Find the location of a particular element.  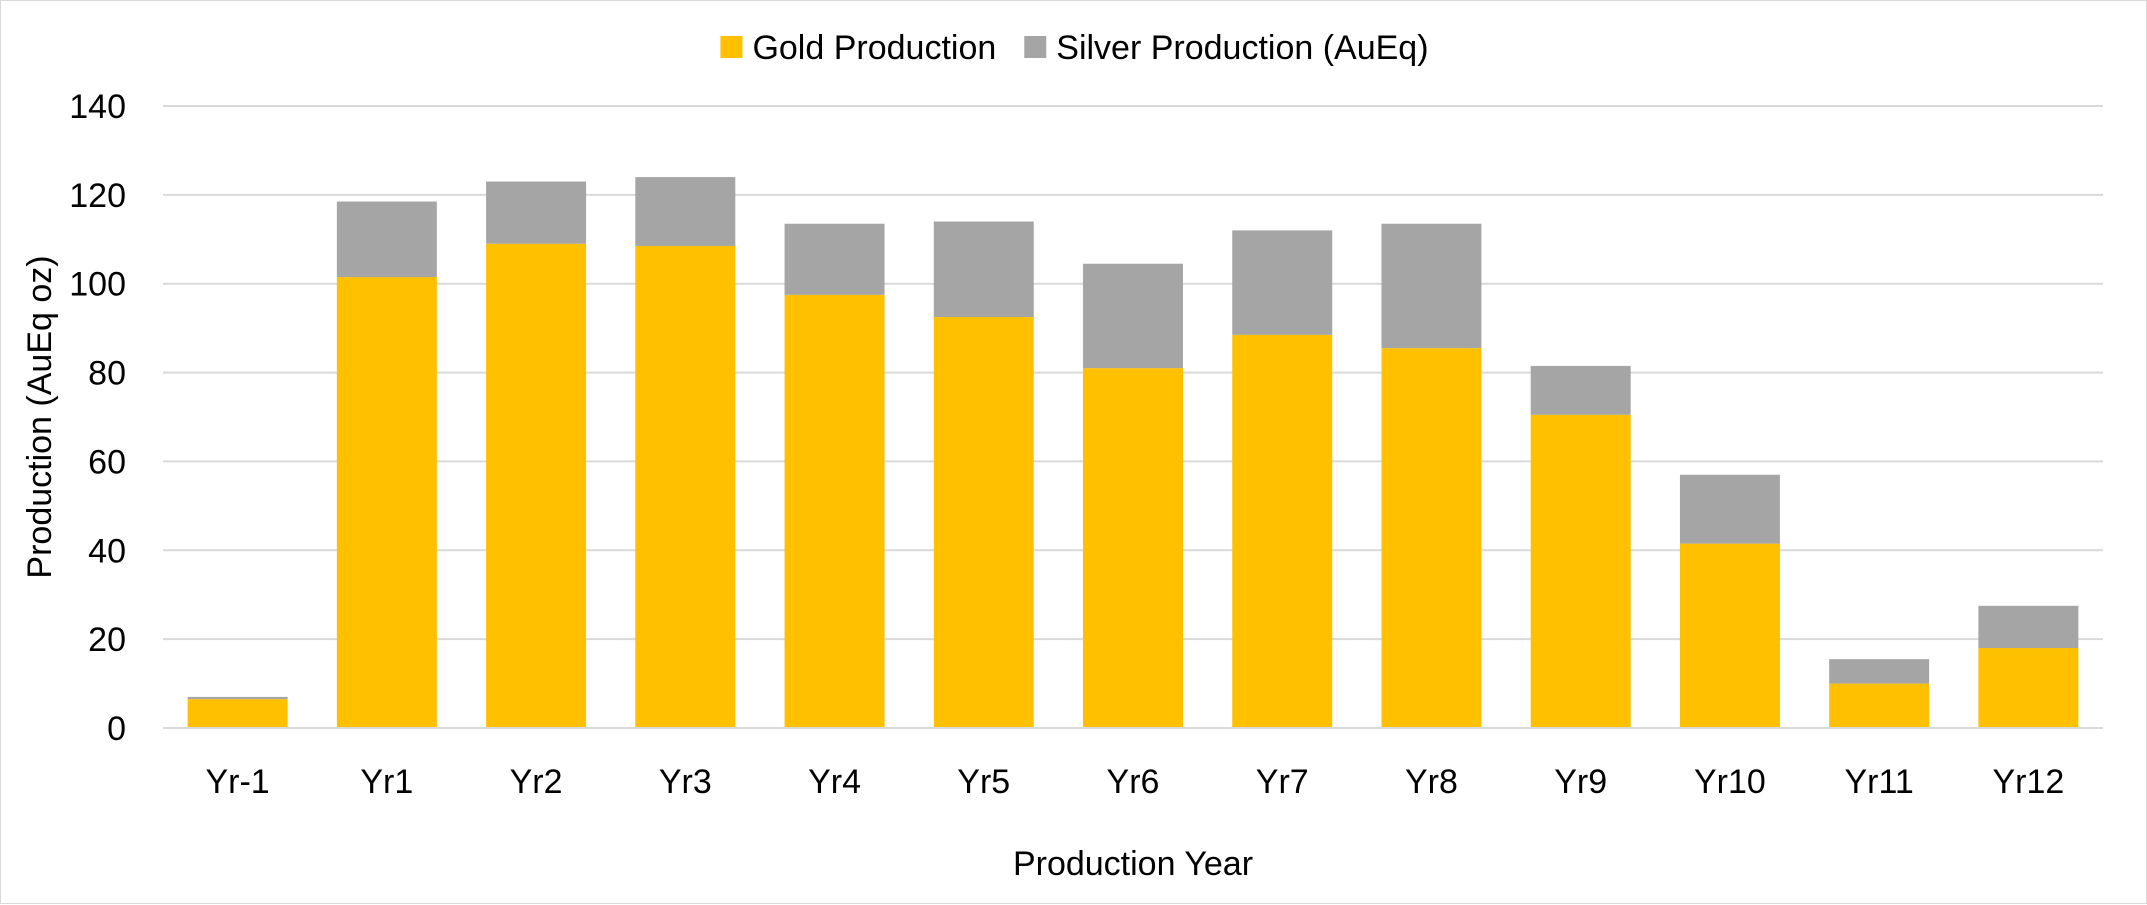

bar-gold-yr9 is located at coordinates (1580, 571).